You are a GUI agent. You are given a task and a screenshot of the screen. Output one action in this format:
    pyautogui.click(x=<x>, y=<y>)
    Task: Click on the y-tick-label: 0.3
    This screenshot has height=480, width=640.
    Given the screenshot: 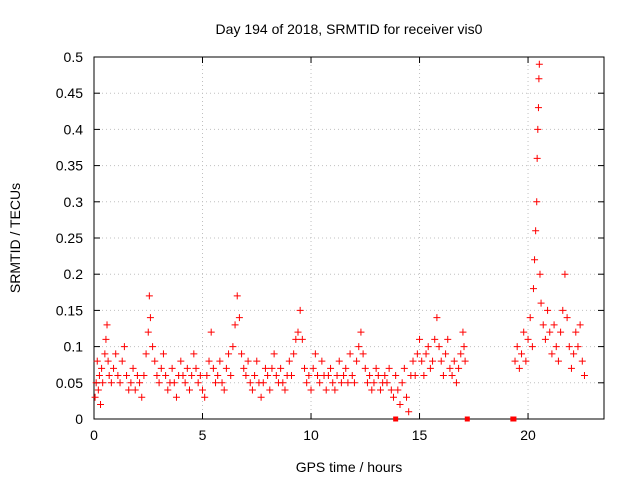 What is the action you would take?
    pyautogui.click(x=74, y=202)
    